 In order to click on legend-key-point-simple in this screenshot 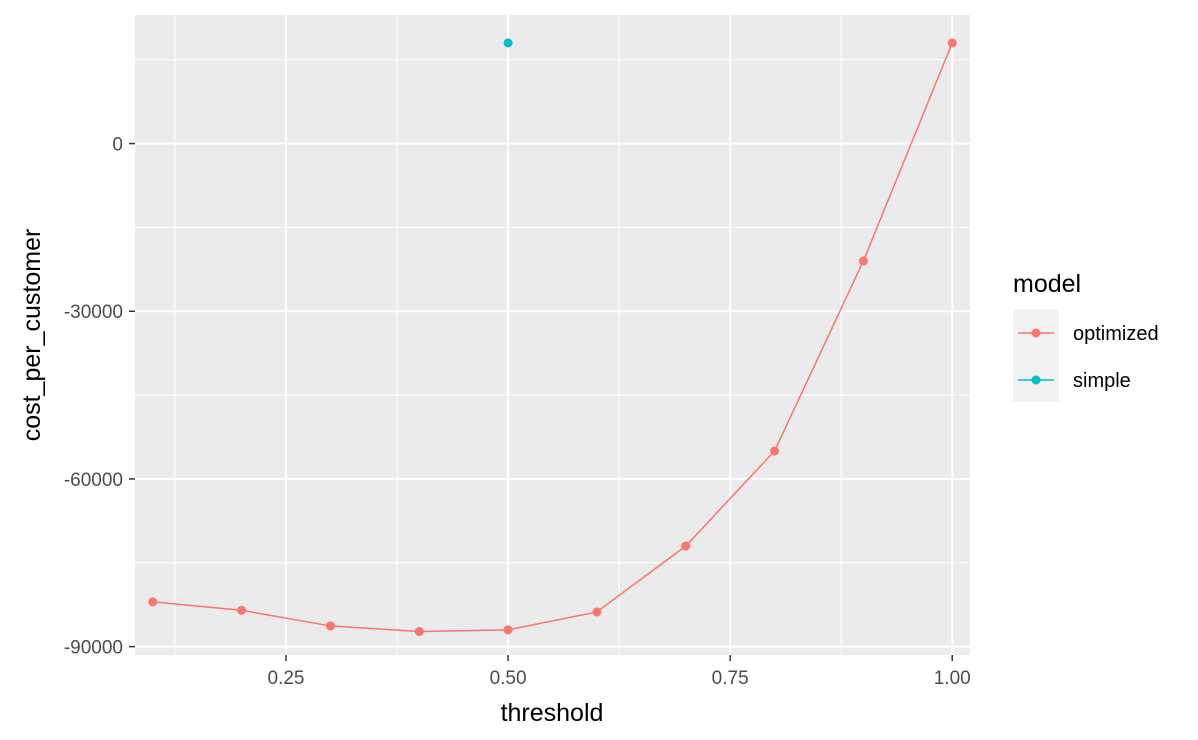, I will do `click(1036, 380)`.